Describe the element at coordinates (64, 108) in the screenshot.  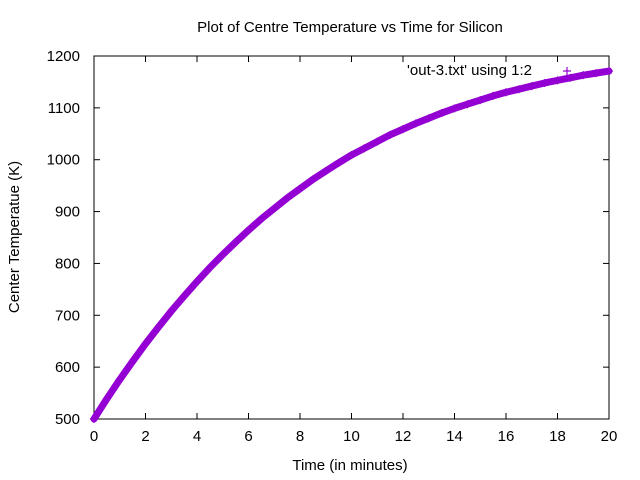
I see `y-tick-label: 1100` at that location.